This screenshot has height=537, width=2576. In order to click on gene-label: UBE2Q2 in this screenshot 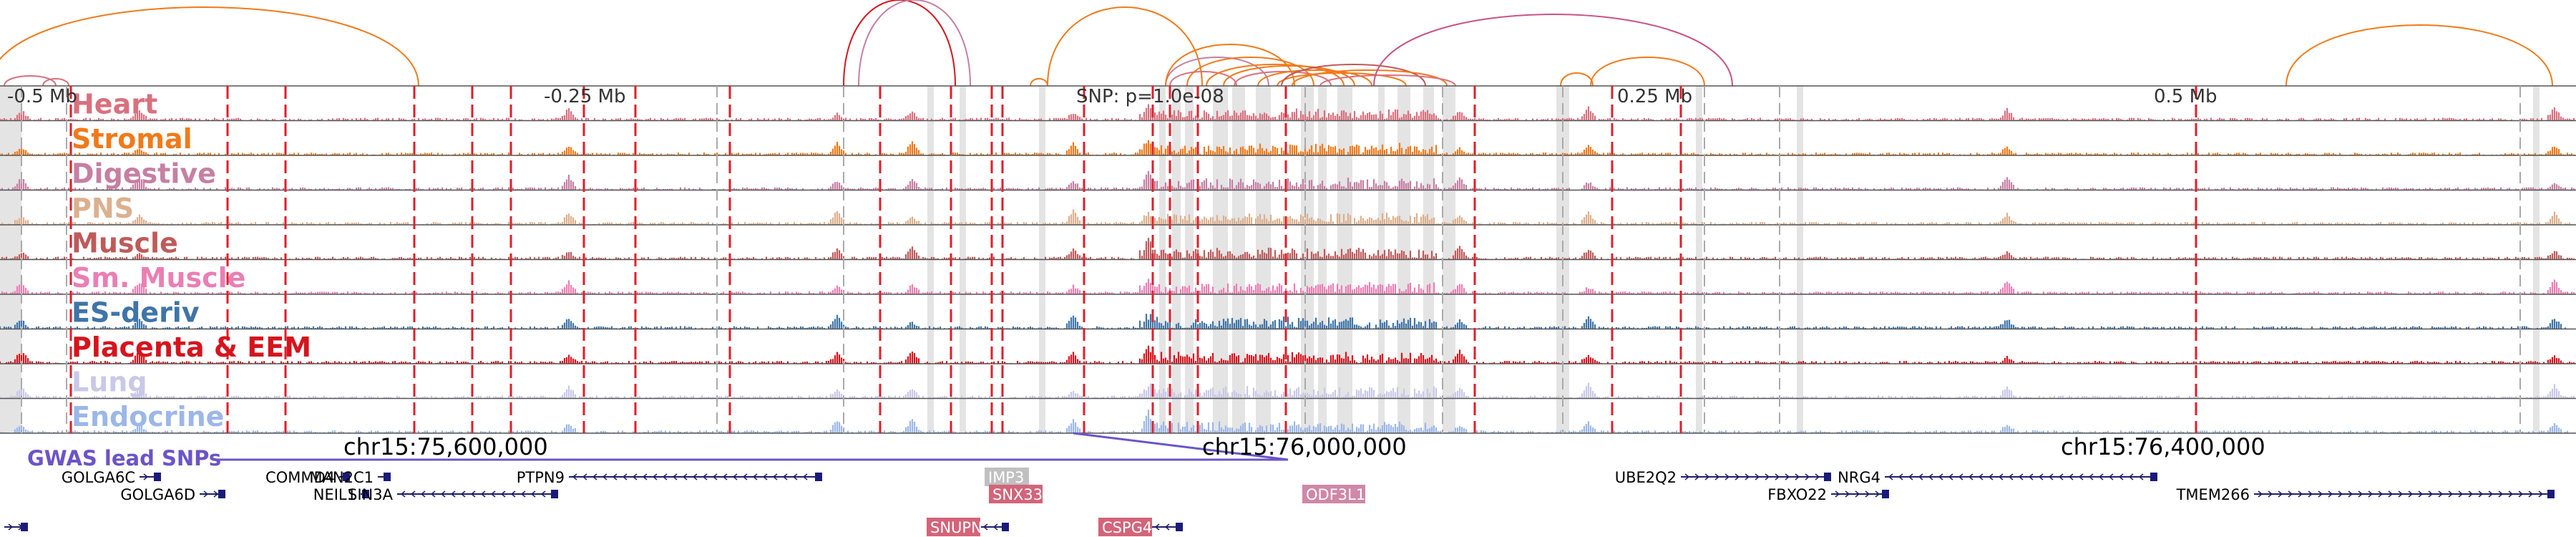, I will do `click(1646, 477)`.